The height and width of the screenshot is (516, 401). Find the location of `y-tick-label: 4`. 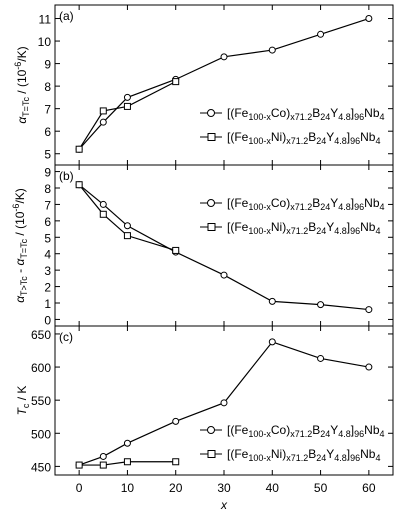

y-tick-label: 4 is located at coordinates (47, 255).